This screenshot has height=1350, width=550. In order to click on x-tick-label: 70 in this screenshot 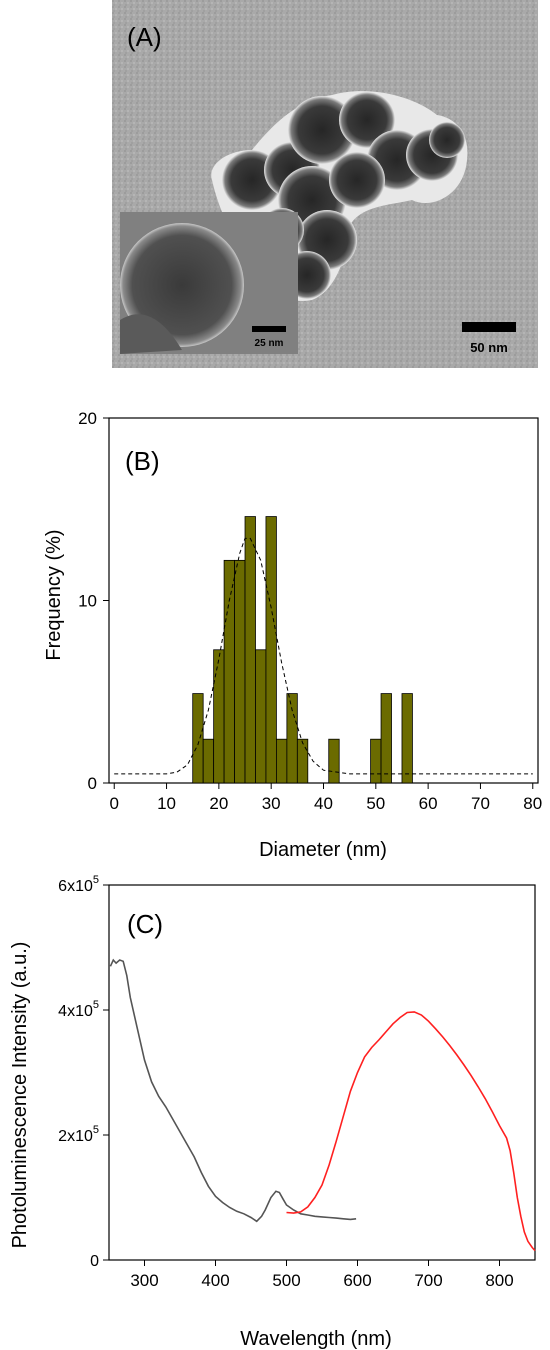, I will do `click(480, 803)`.